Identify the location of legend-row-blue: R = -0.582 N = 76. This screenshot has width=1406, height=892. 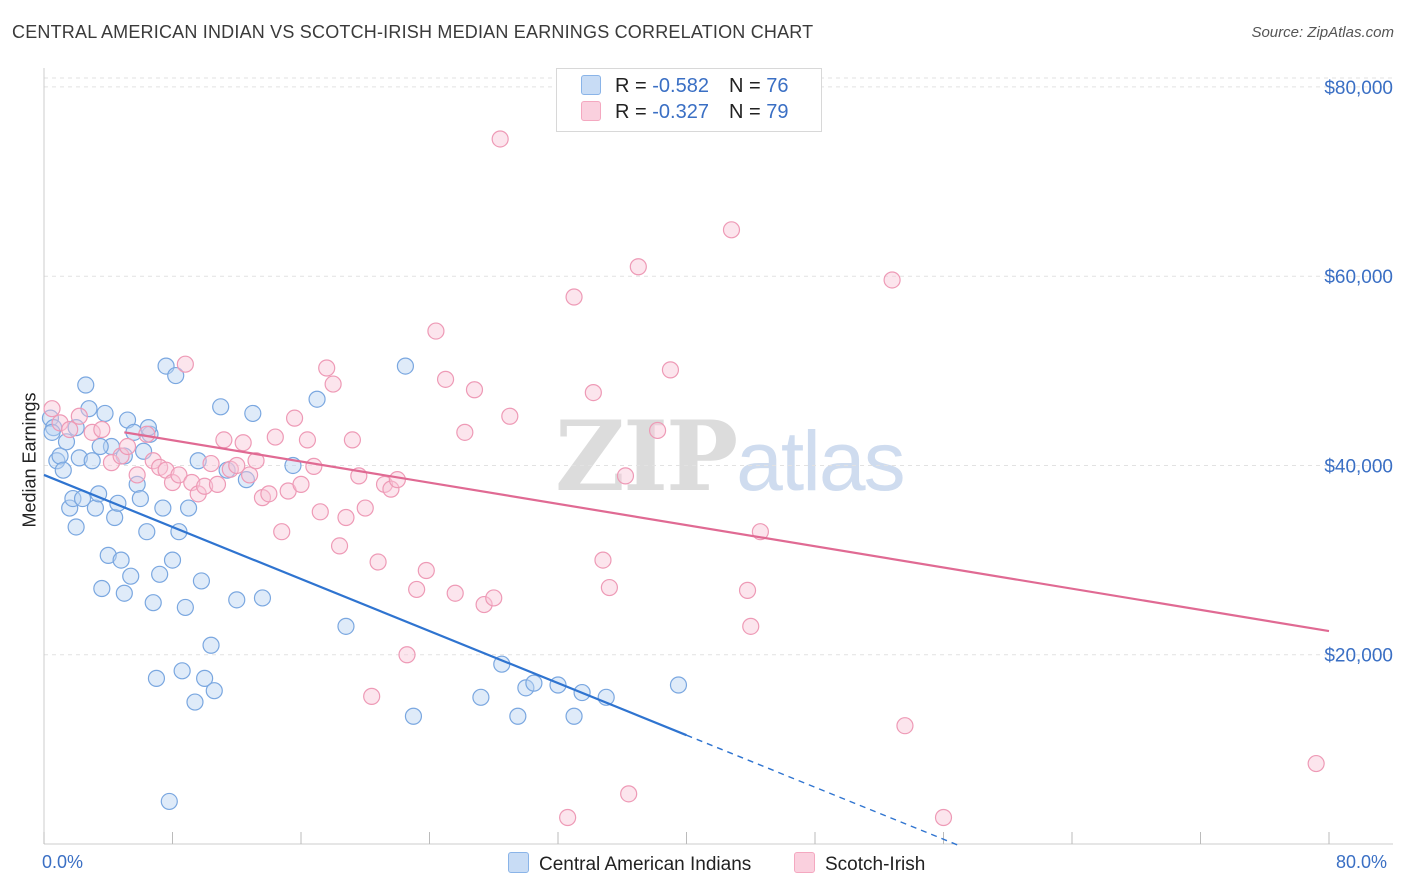
(684, 88).